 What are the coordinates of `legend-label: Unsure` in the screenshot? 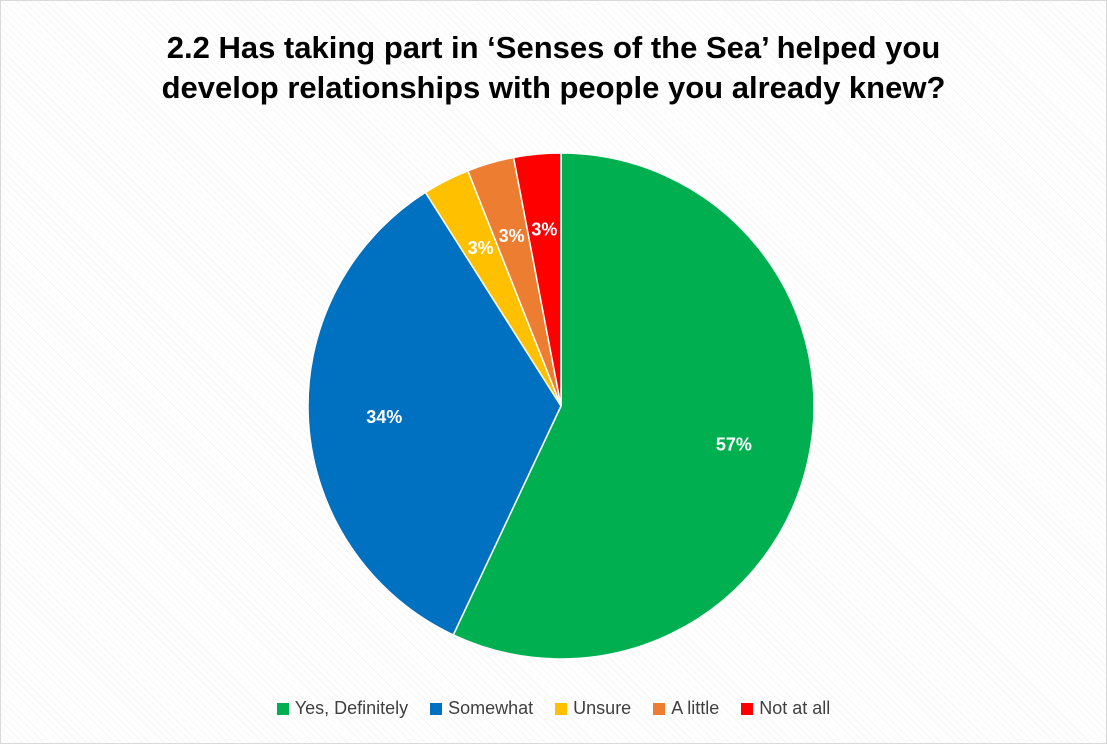 It's located at (602, 708).